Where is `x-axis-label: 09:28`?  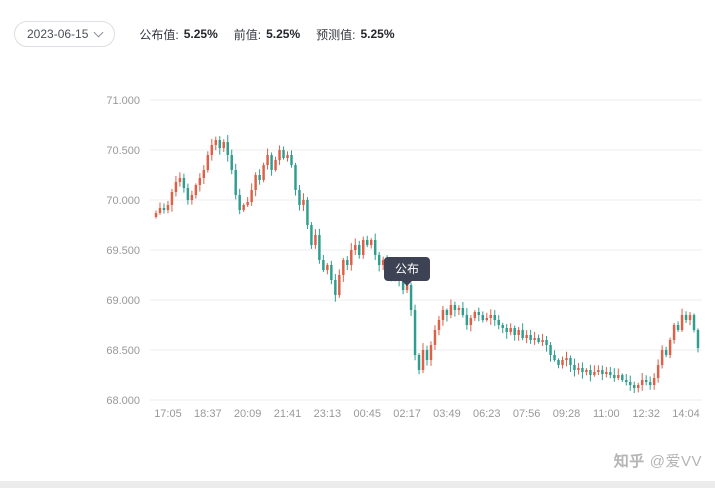 x-axis-label: 09:28 is located at coordinates (567, 414).